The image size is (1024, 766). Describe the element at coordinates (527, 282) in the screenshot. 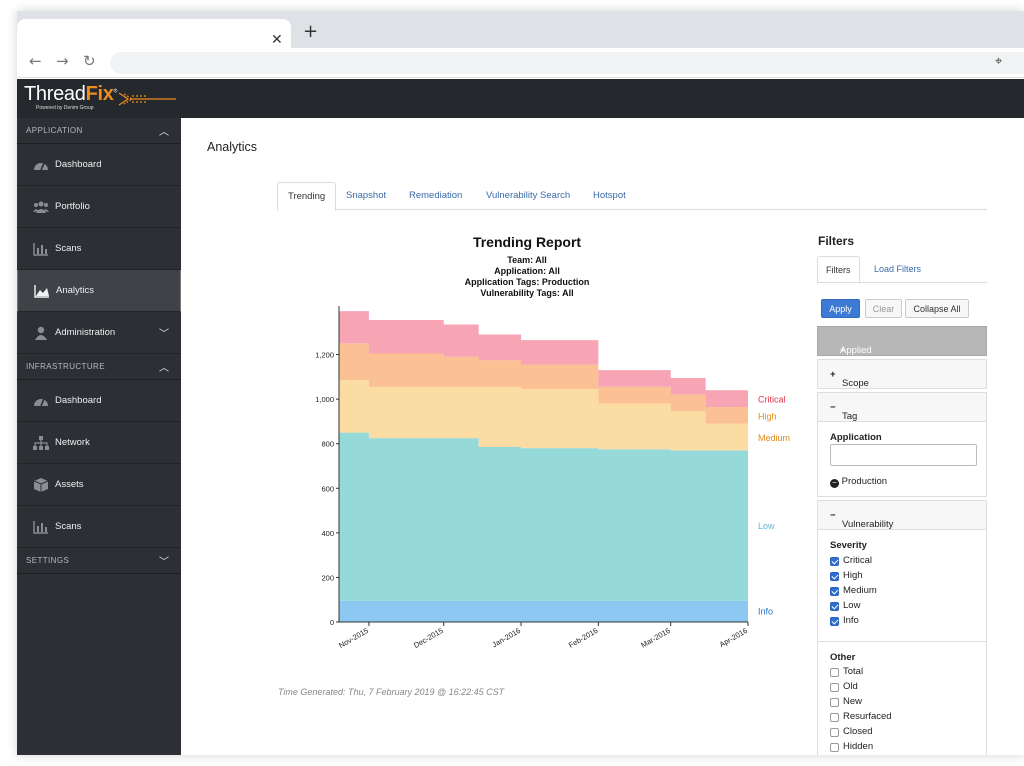

I see `chart-subtitle-app-tags: Application Tags: Production` at that location.